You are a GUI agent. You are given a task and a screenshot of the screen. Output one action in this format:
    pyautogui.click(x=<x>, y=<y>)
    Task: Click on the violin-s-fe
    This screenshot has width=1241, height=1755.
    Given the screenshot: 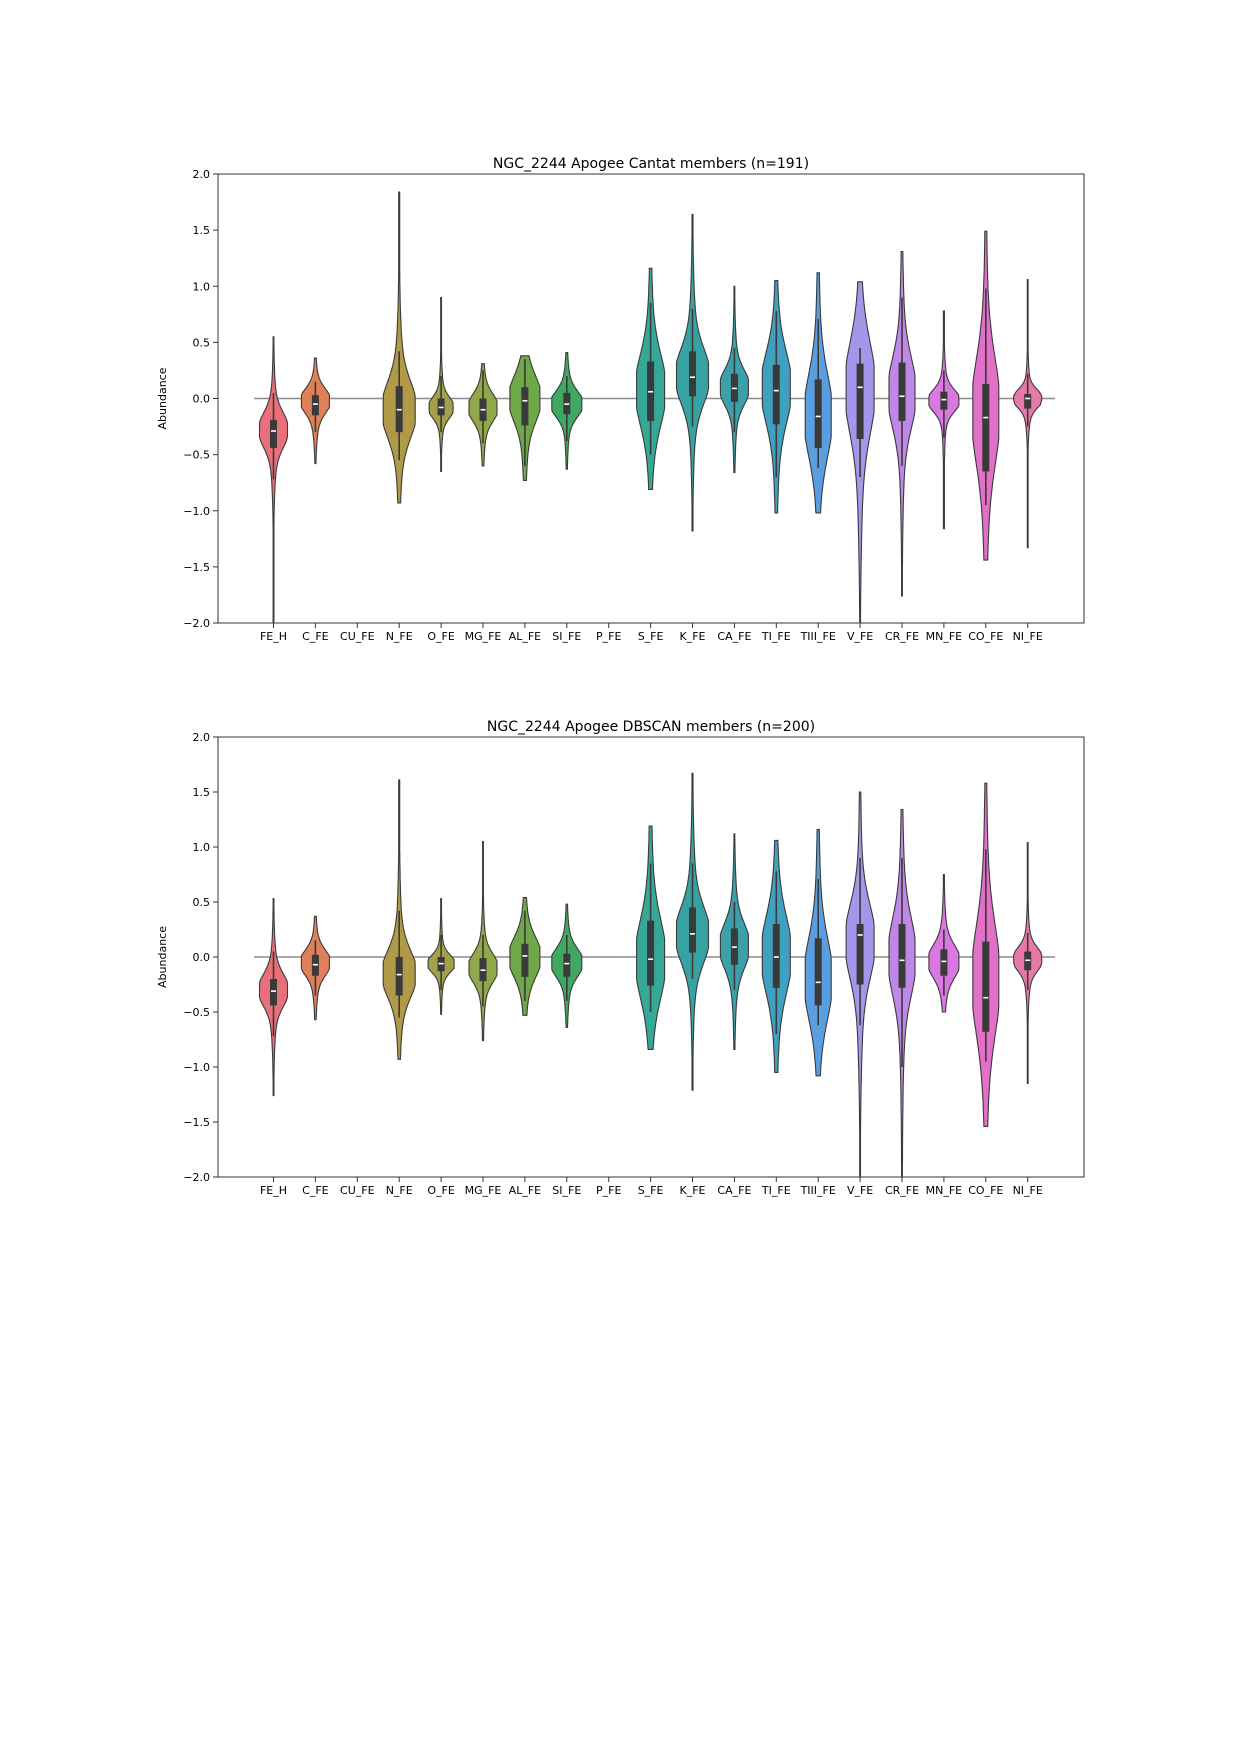 What is the action you would take?
    pyautogui.click(x=651, y=937)
    